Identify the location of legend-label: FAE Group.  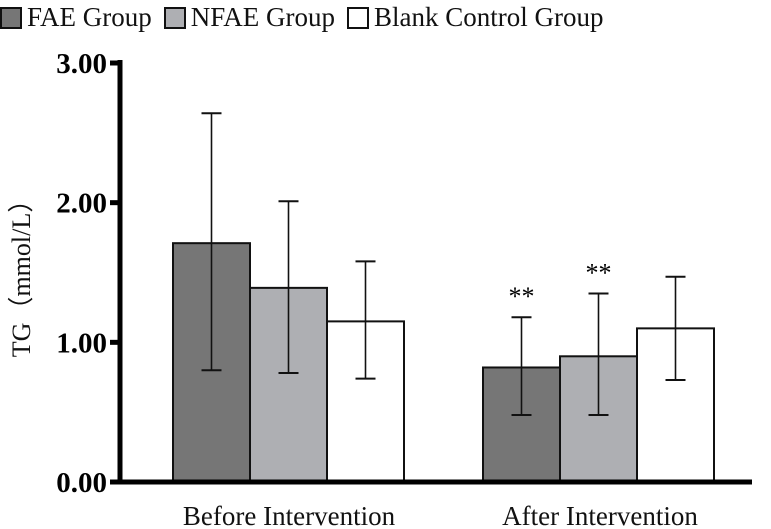
(89, 17).